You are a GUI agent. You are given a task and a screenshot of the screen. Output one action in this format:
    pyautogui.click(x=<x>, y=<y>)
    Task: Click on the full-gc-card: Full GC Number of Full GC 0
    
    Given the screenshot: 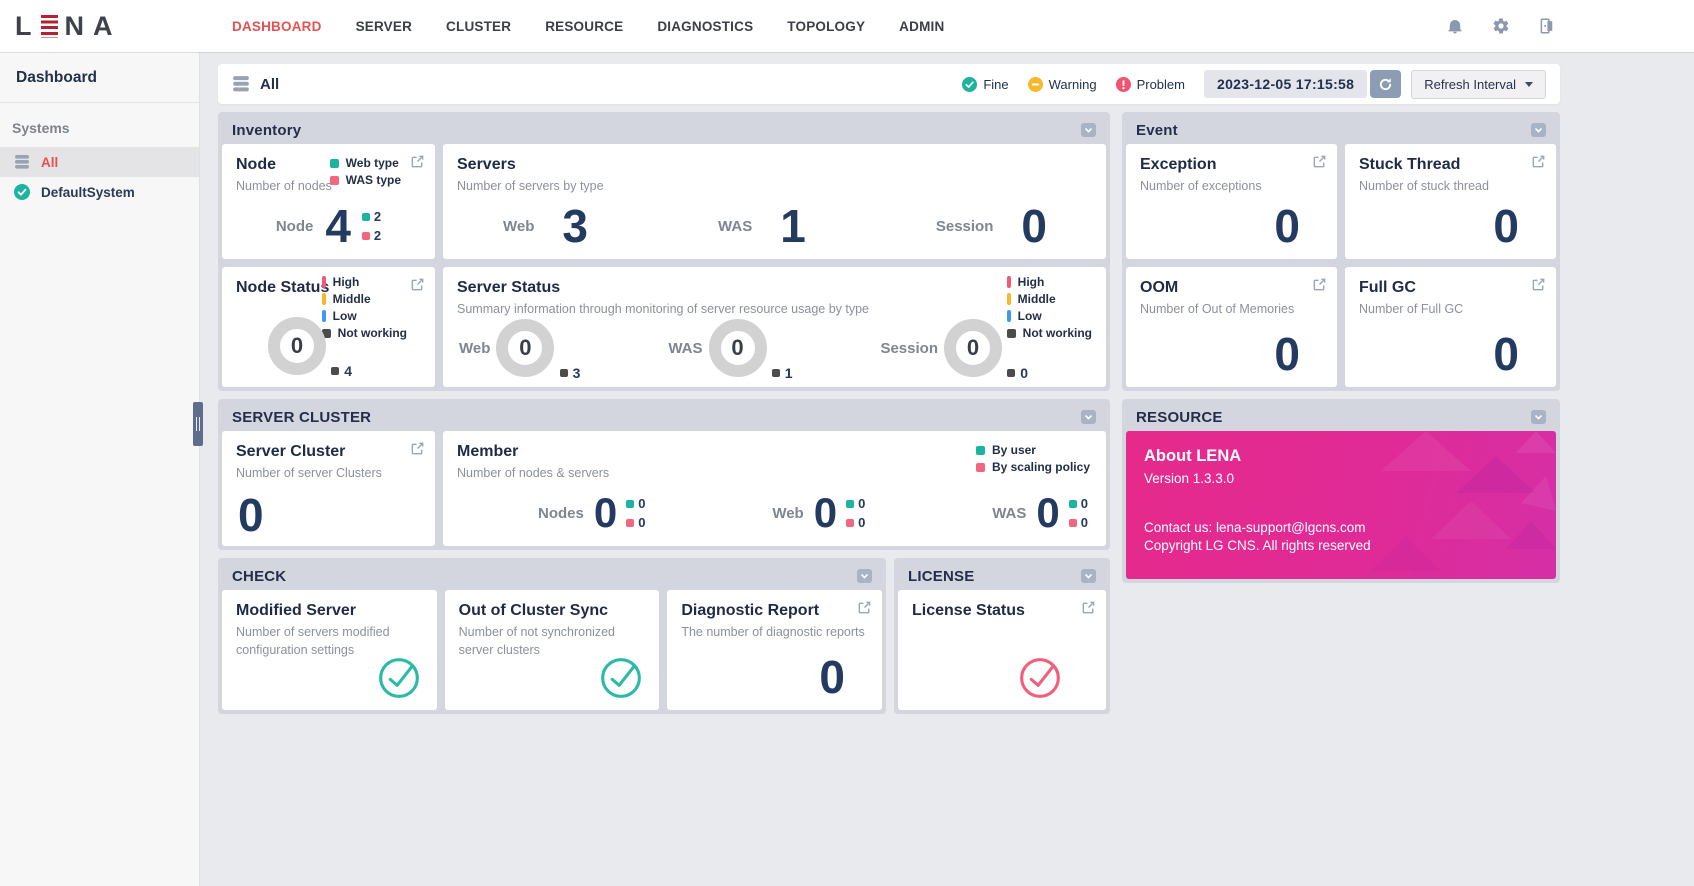 What is the action you would take?
    pyautogui.click(x=1450, y=327)
    